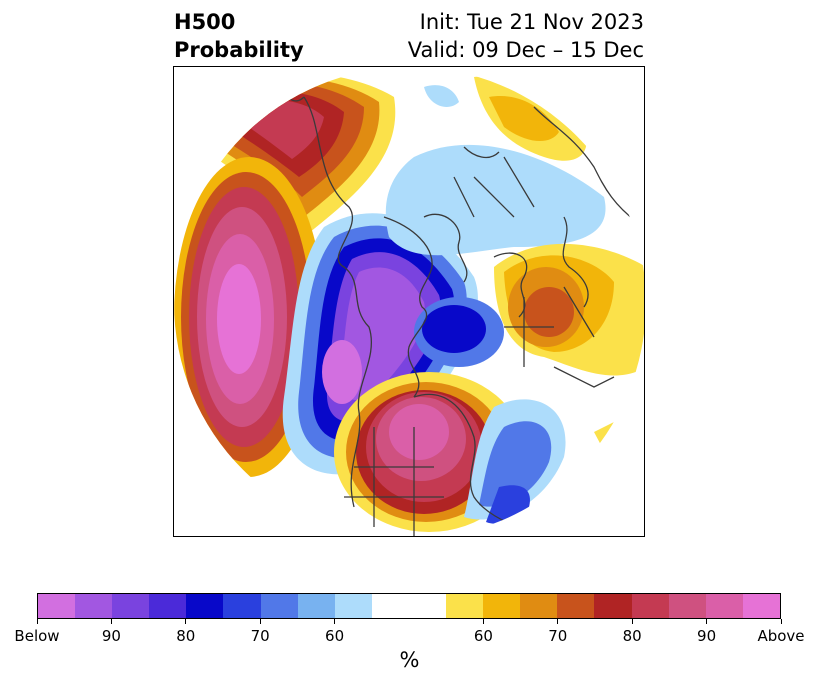 This screenshot has width=819, height=686. Describe the element at coordinates (781, 636) in the screenshot. I see `colorbar-tick-label: Above` at that location.